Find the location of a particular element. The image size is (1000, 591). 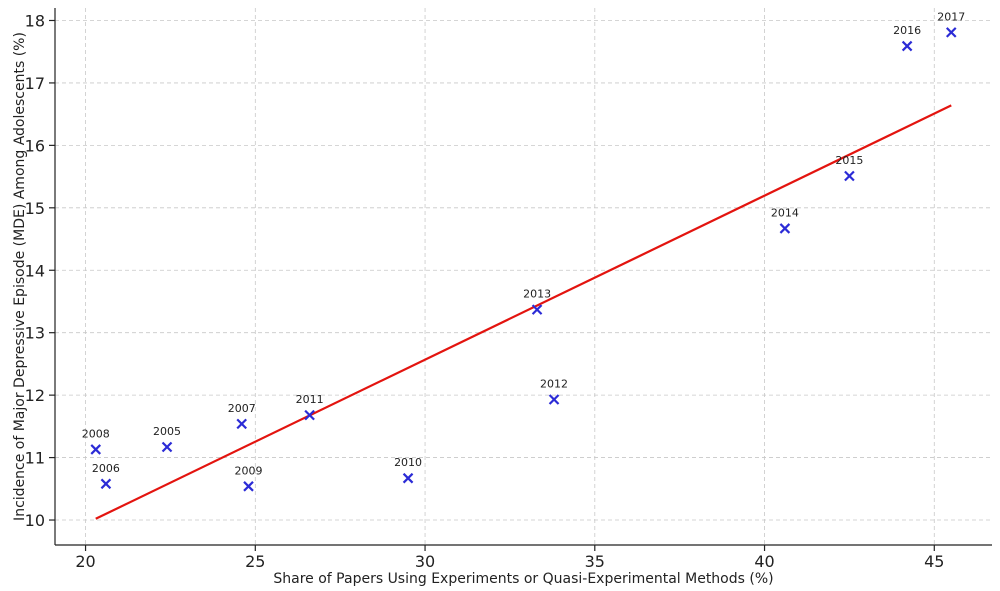

y-tick-labels: 10 11 12 13 14 15 16 17 18 is located at coordinates (35, 270).